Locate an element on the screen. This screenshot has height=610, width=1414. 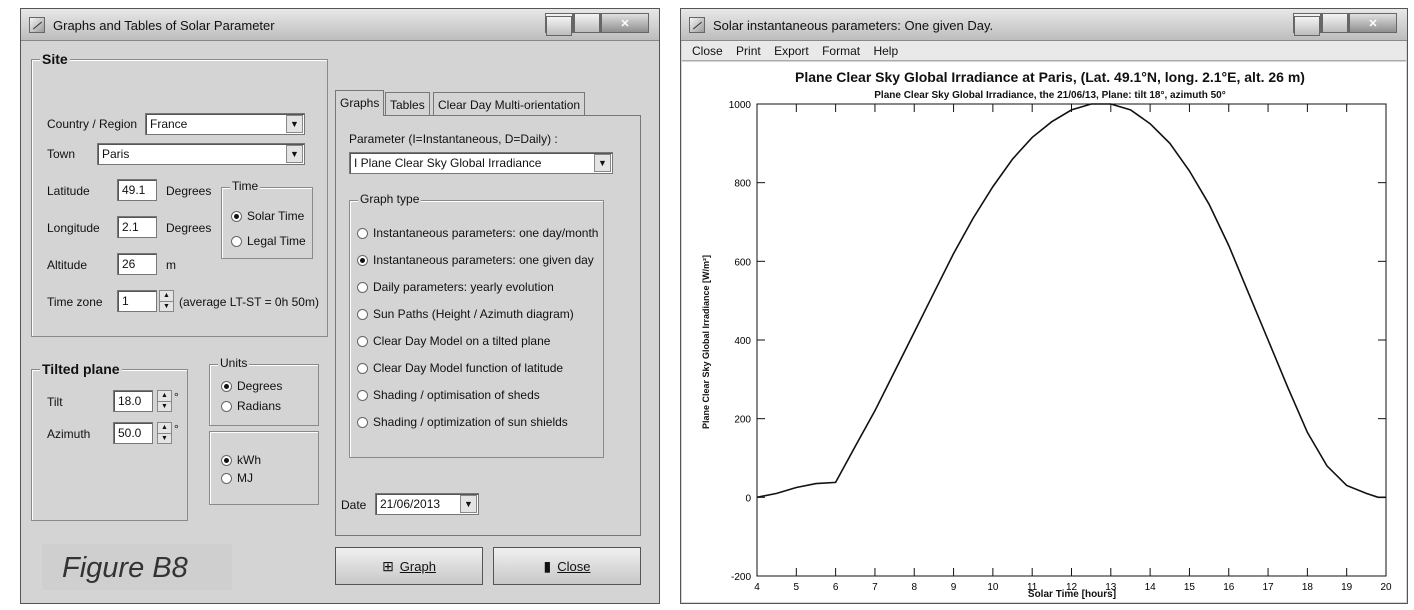
graph-type-option-label: Instantaneous parameters: one given day is located at coordinates (483, 260).